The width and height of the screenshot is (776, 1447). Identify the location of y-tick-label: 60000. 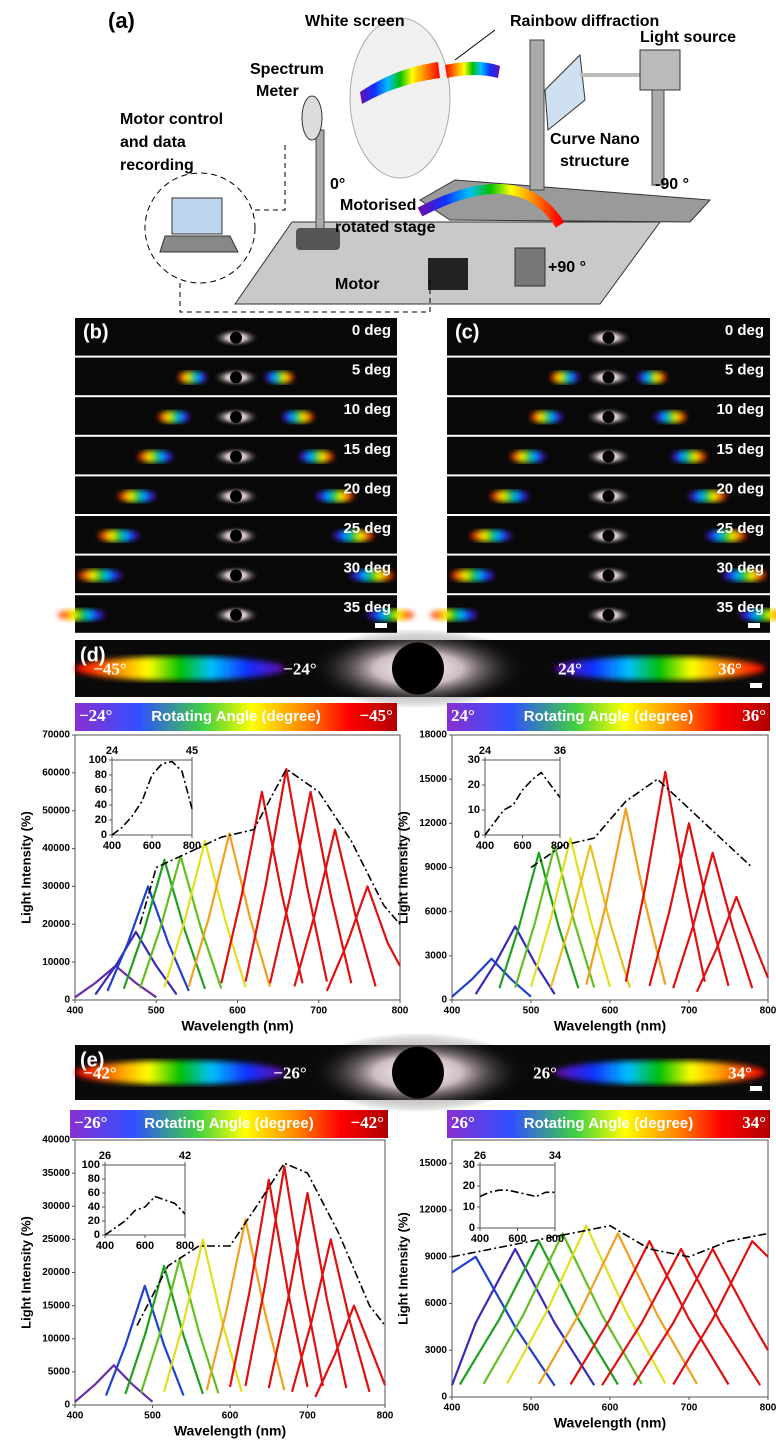
(56, 772).